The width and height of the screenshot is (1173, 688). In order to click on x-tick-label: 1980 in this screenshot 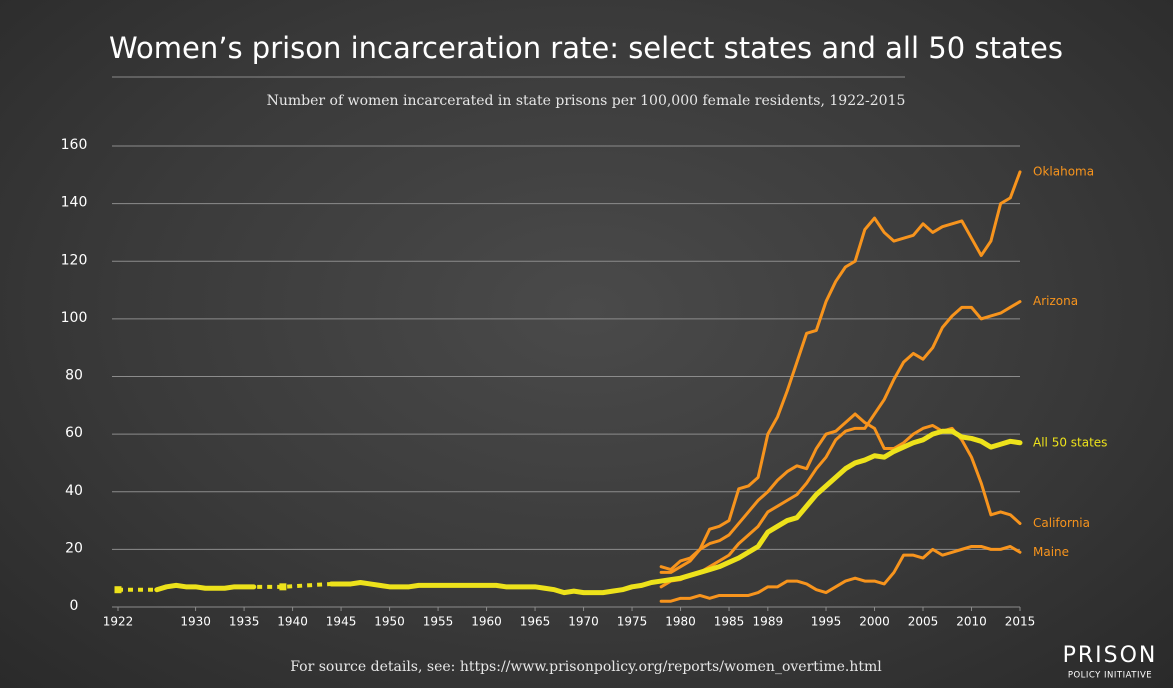, I will do `click(680, 622)`.